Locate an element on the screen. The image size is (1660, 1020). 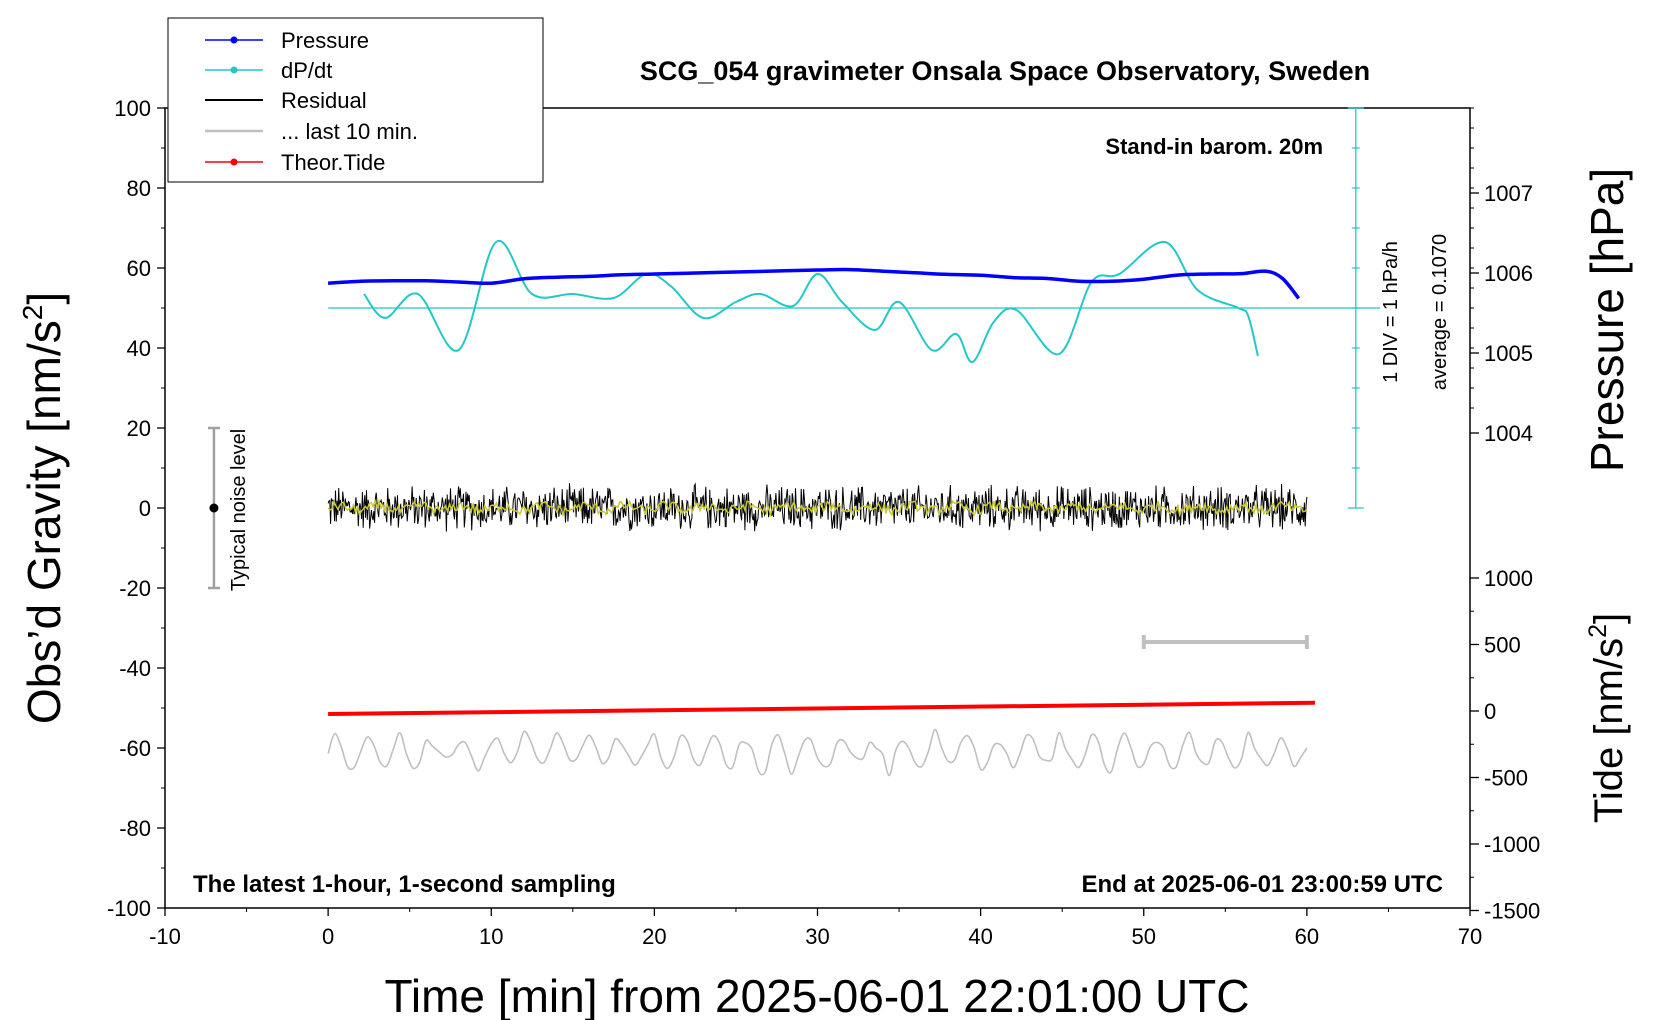
legend-label-pressure: Pressure is located at coordinates (325, 40).